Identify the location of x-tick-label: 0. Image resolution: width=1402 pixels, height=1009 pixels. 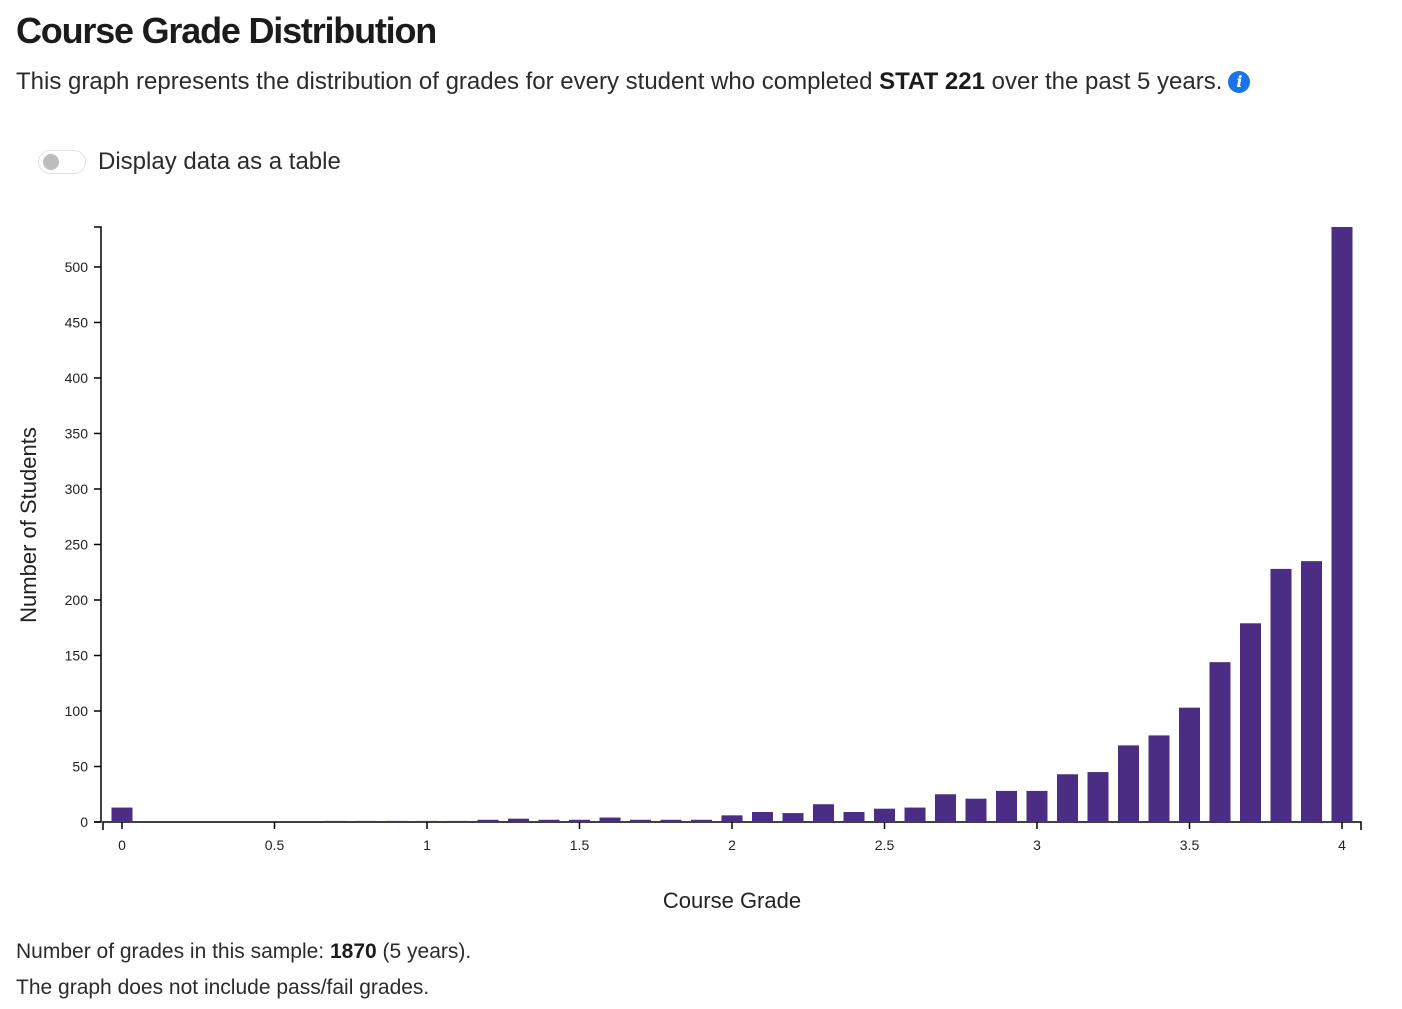
(122, 845).